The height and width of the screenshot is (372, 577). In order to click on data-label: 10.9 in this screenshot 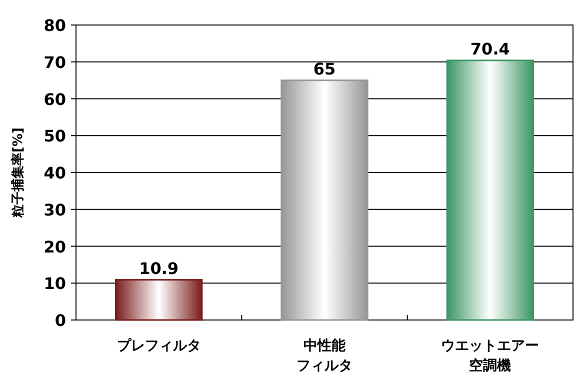, I will do `click(159, 268)`.